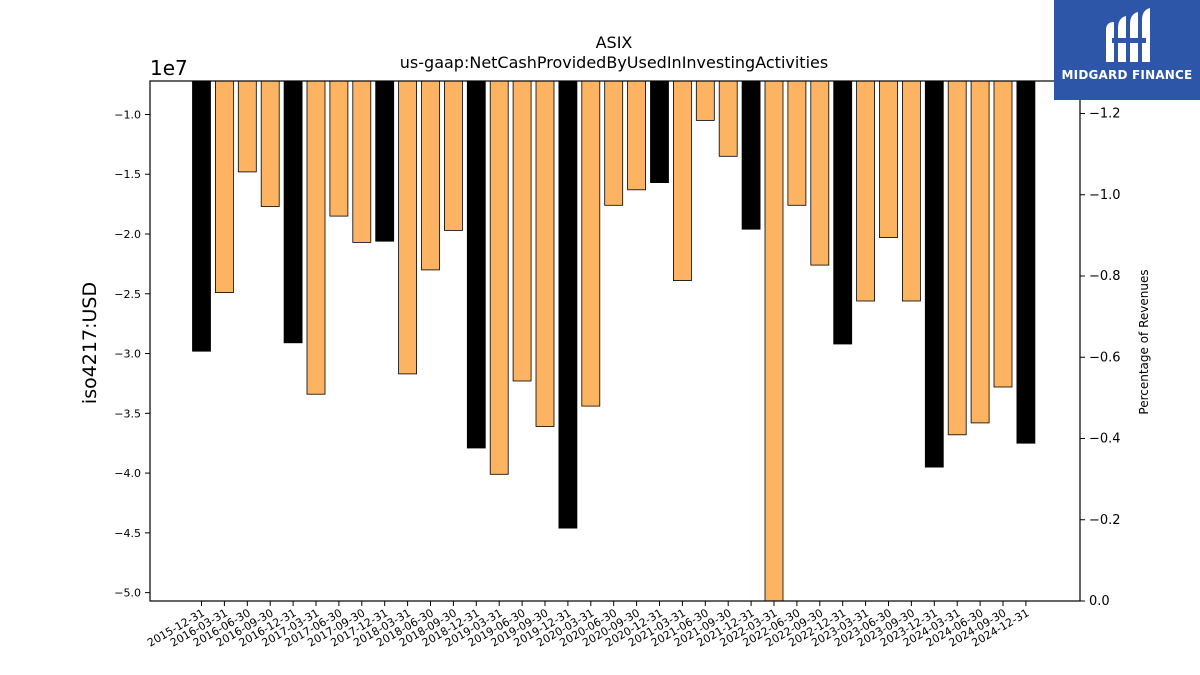 The width and height of the screenshot is (1200, 675). I want to click on y-tick-label: −3.0, so click(127, 354).